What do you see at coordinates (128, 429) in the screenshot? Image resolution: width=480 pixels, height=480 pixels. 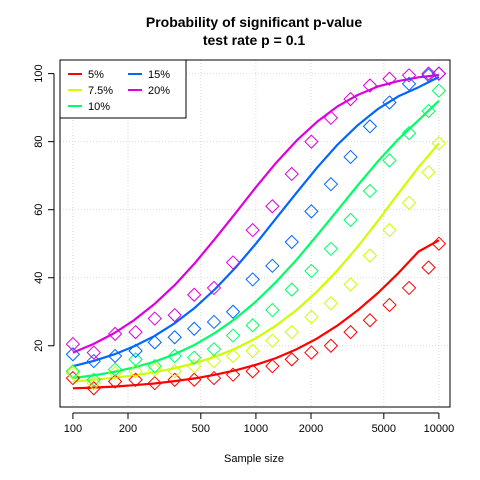 I see `x-tick-label: 200` at bounding box center [128, 429].